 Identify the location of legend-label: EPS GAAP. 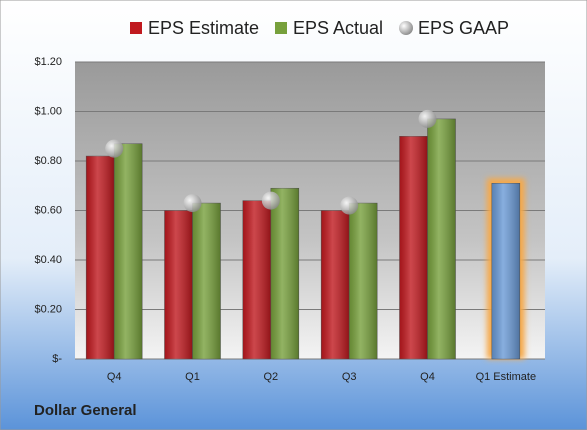
(463, 28).